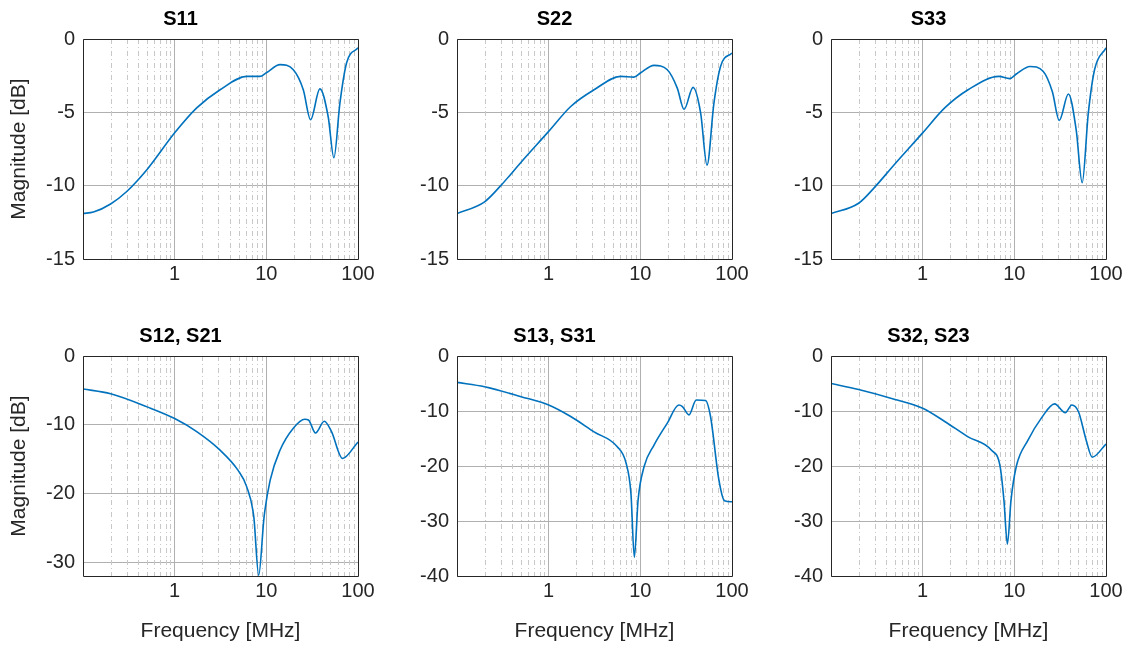 Image resolution: width=1135 pixels, height=652 pixels. I want to click on chart-title: S32, S23, so click(928, 334).